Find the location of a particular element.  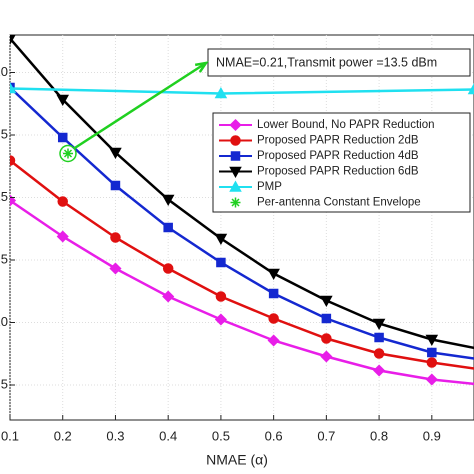

legend-label: Proposed PAPR Reduction 6dB is located at coordinates (338, 172).